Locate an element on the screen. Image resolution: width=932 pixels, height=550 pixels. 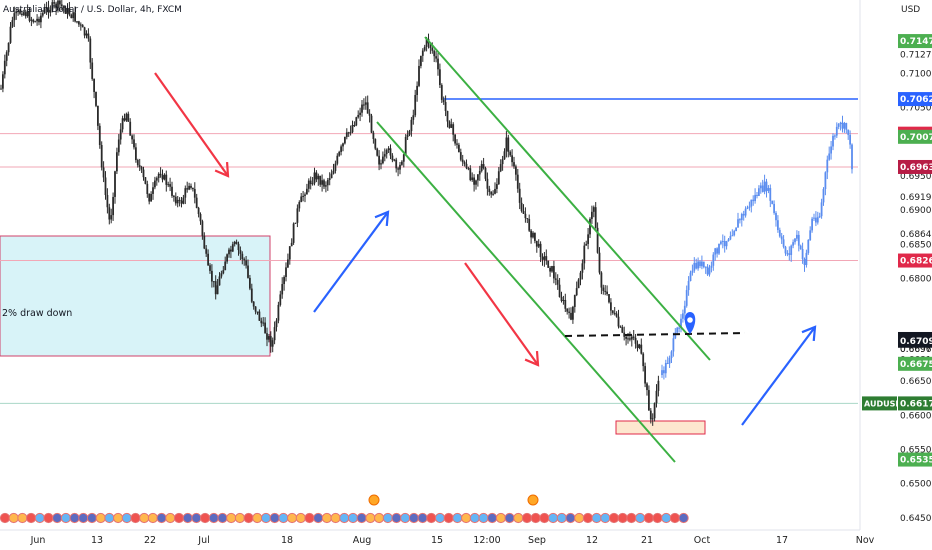
events-layer is located at coordinates (344, 509).